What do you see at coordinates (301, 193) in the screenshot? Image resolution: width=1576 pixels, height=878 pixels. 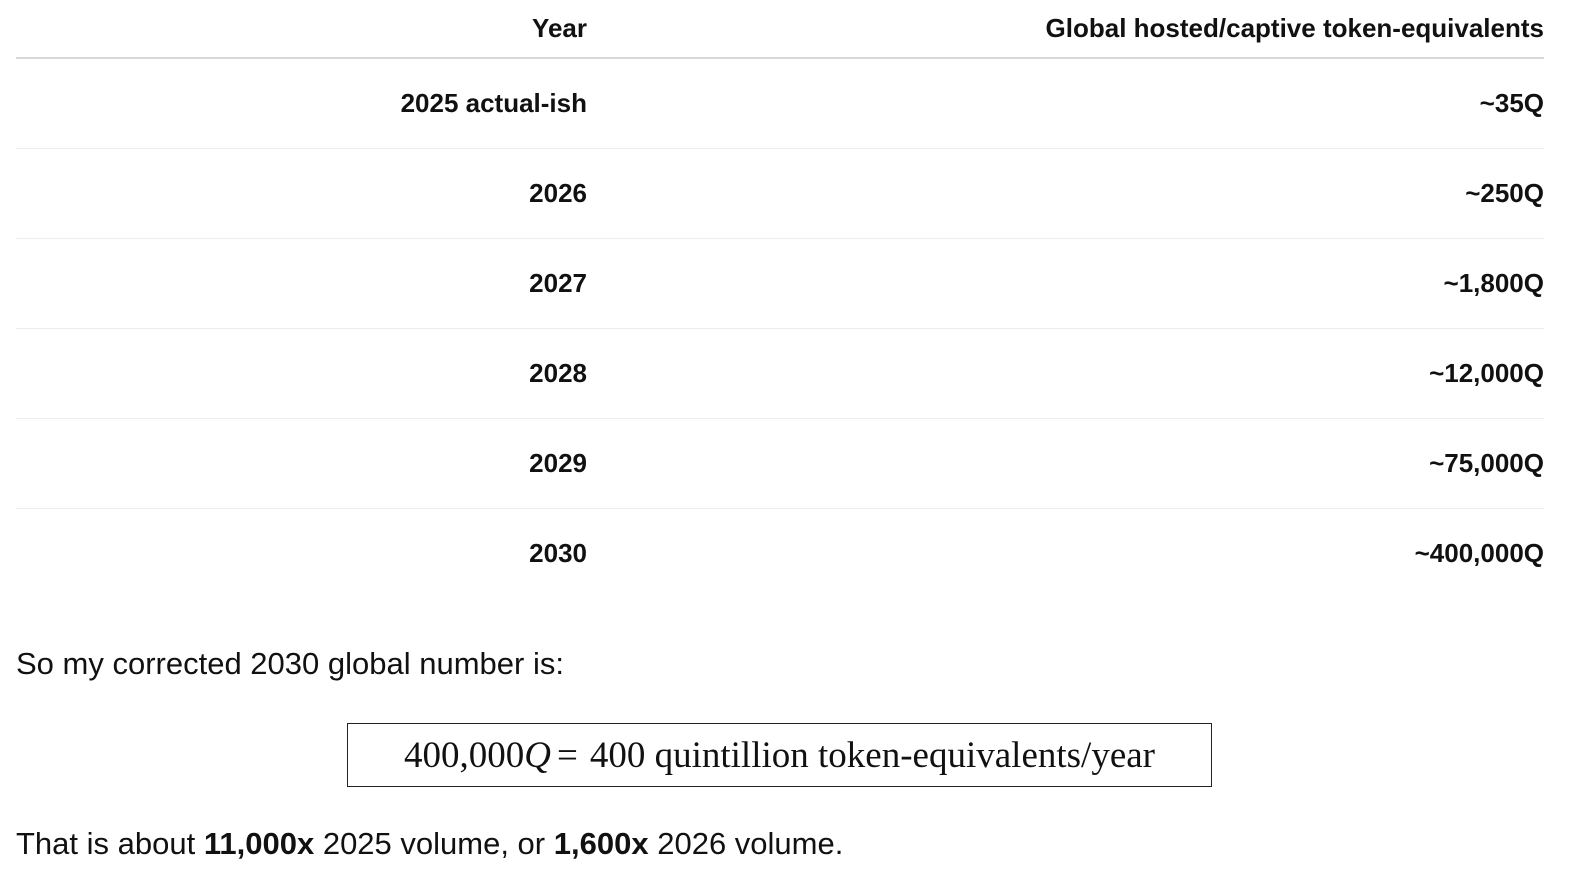 I see `table-cell: 2026` at bounding box center [301, 193].